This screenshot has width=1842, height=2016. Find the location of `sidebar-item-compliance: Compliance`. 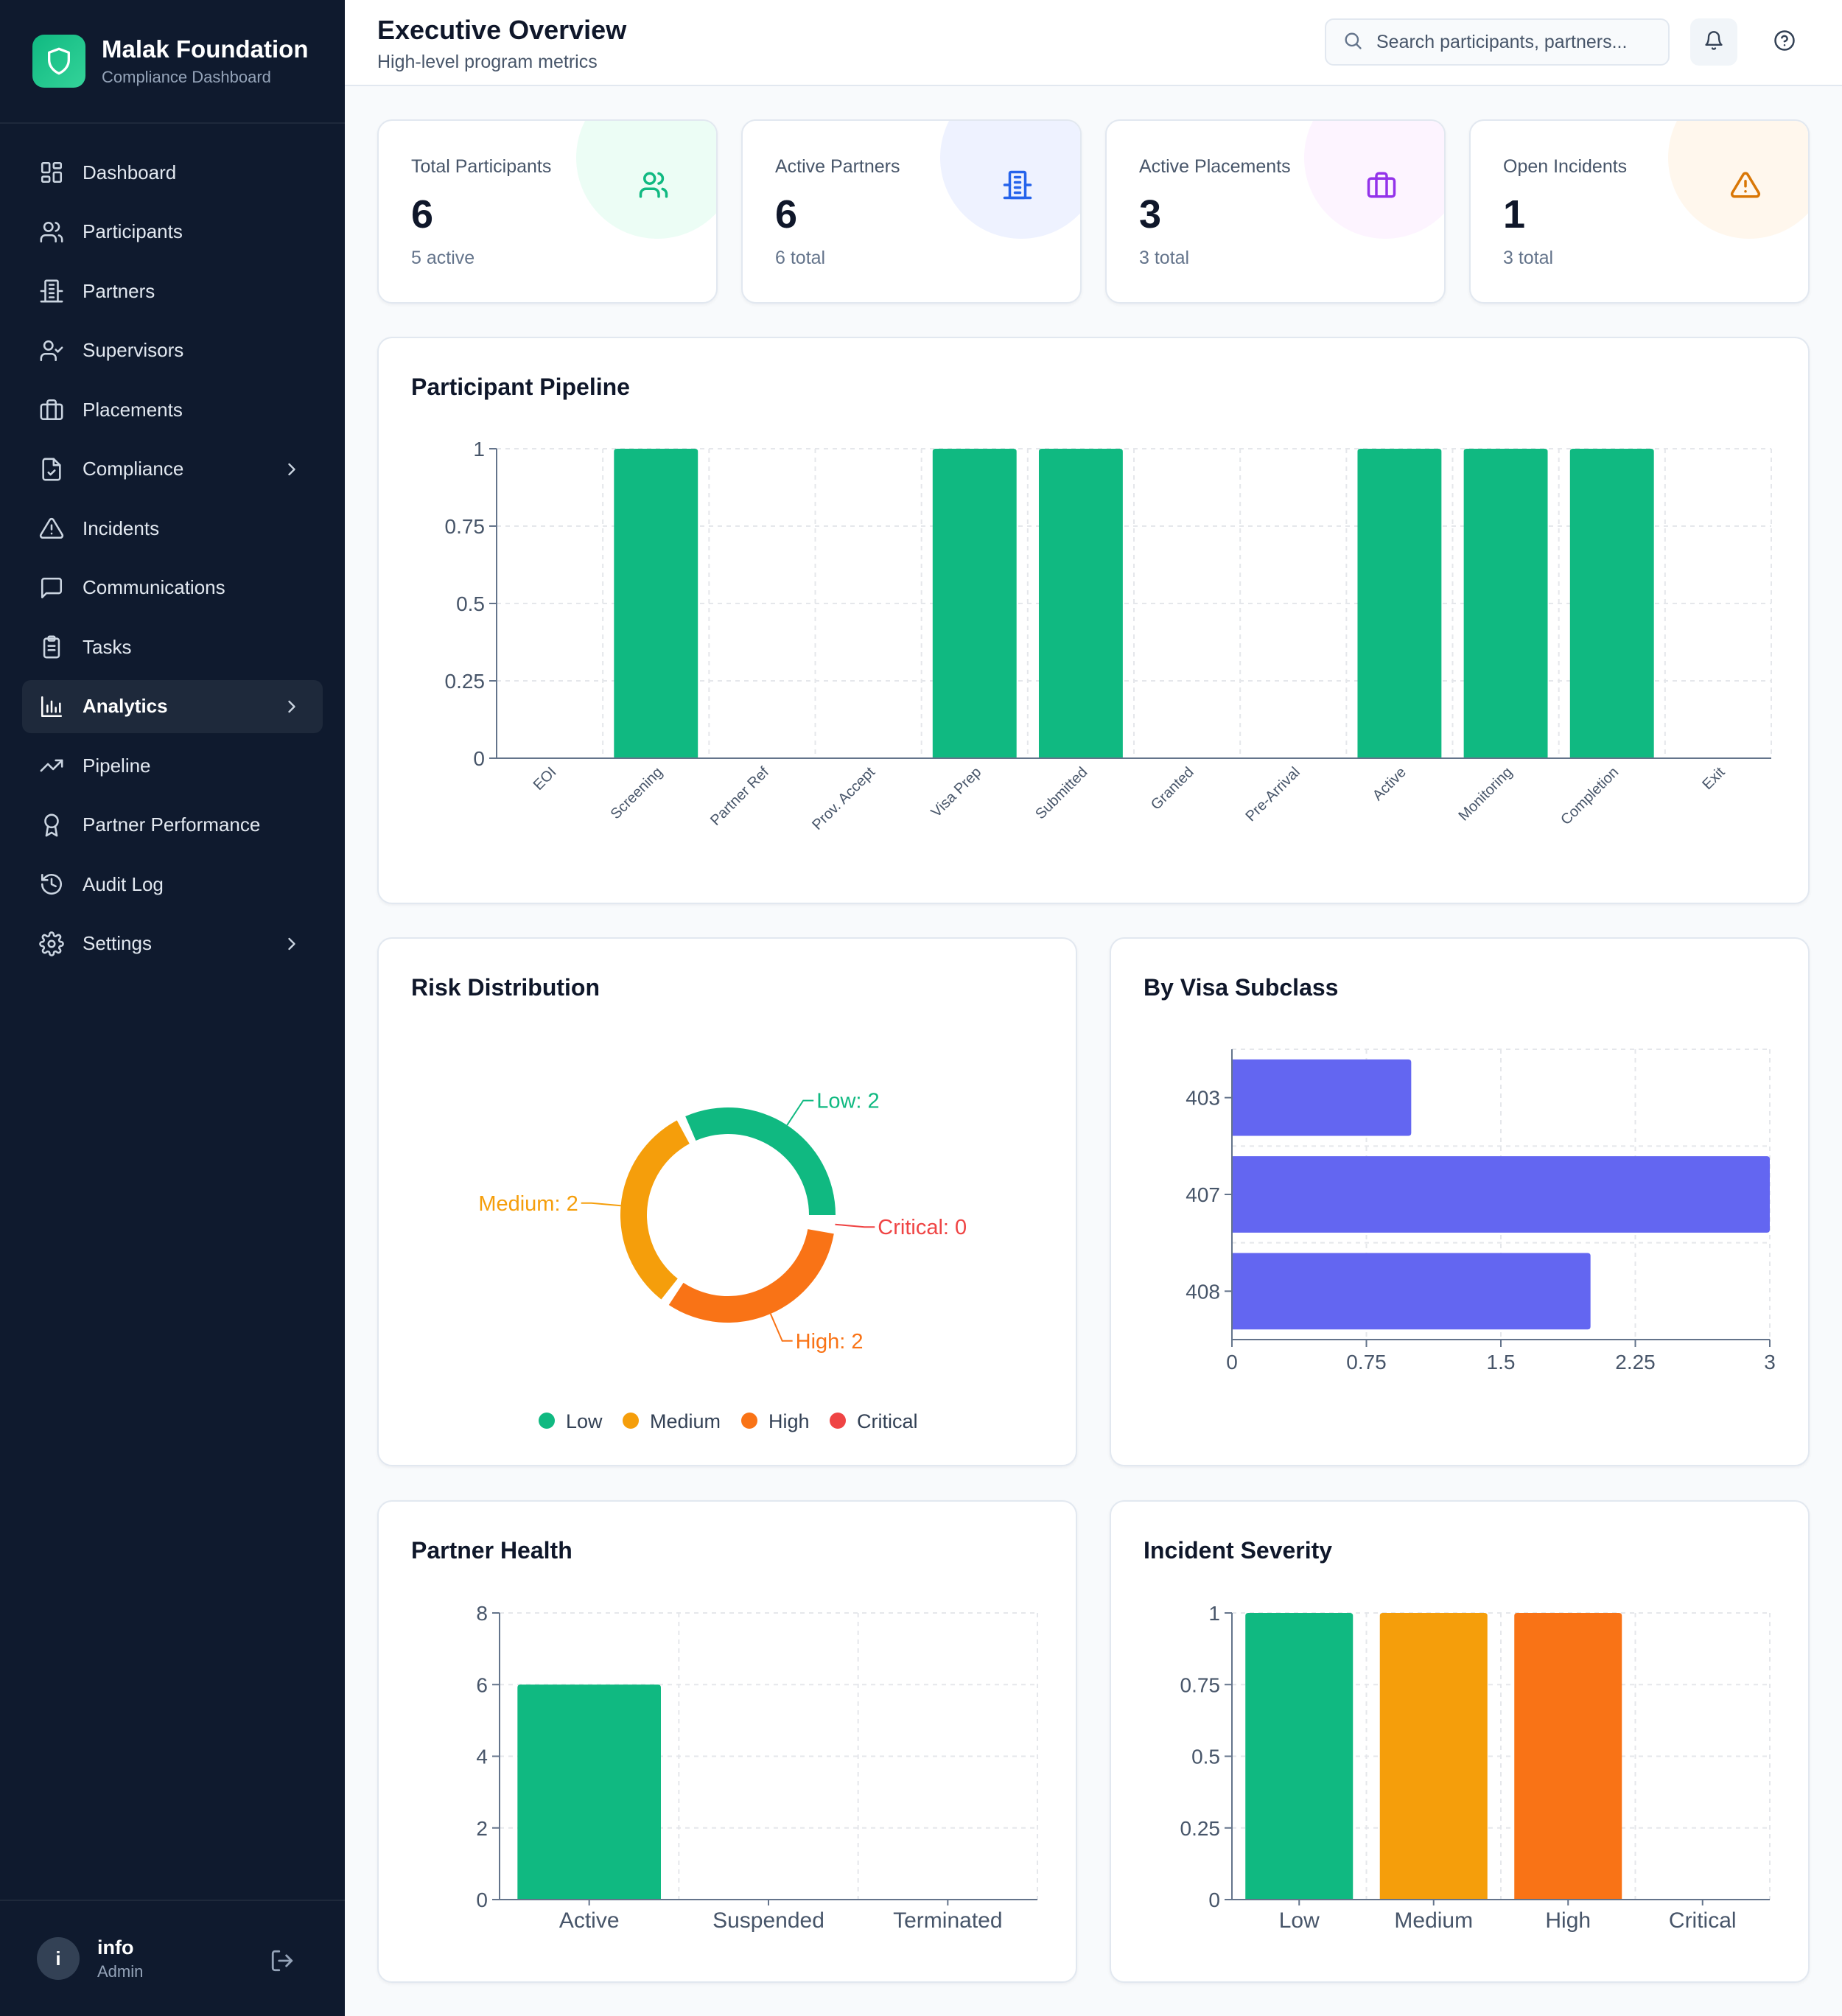

sidebar-item-compliance: Compliance is located at coordinates (172, 469).